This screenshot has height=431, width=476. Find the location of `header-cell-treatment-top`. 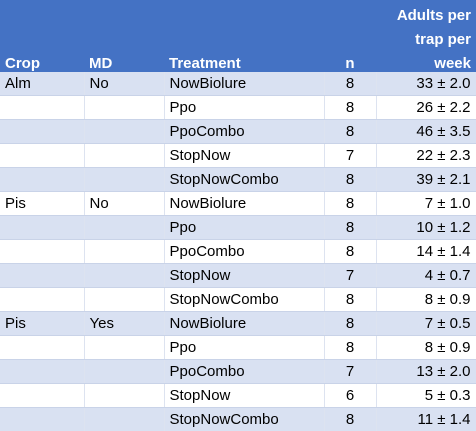

header-cell-treatment-top is located at coordinates (244, 12).